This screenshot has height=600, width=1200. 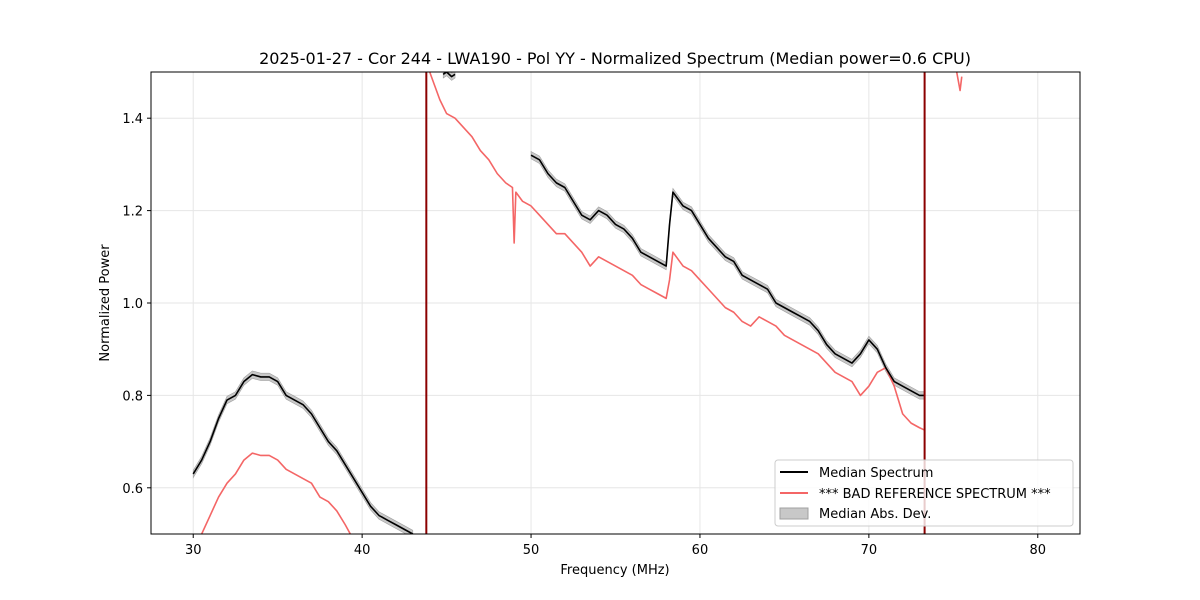 I want to click on legend-frame, so click(x=924, y=493).